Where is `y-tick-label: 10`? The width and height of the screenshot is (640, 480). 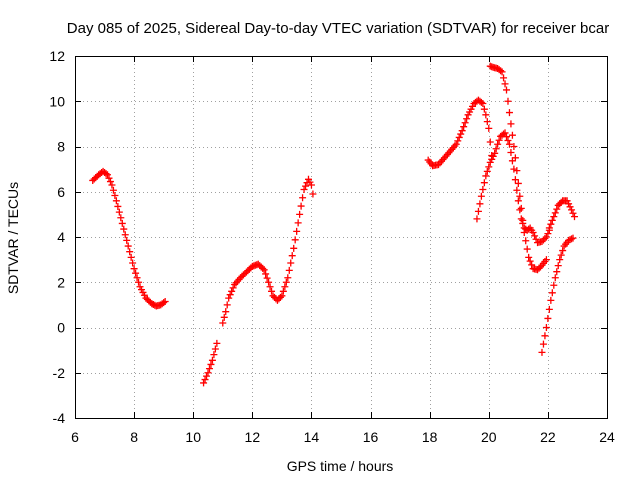 y-tick-label: 10 is located at coordinates (57, 101).